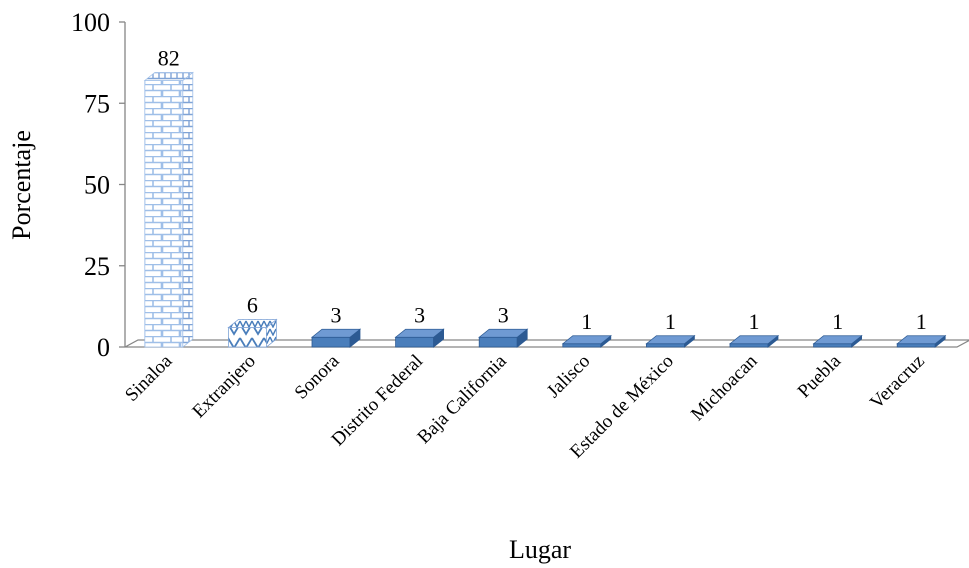 The width and height of the screenshot is (969, 568). I want to click on category-label: Veracruz, so click(897, 382).